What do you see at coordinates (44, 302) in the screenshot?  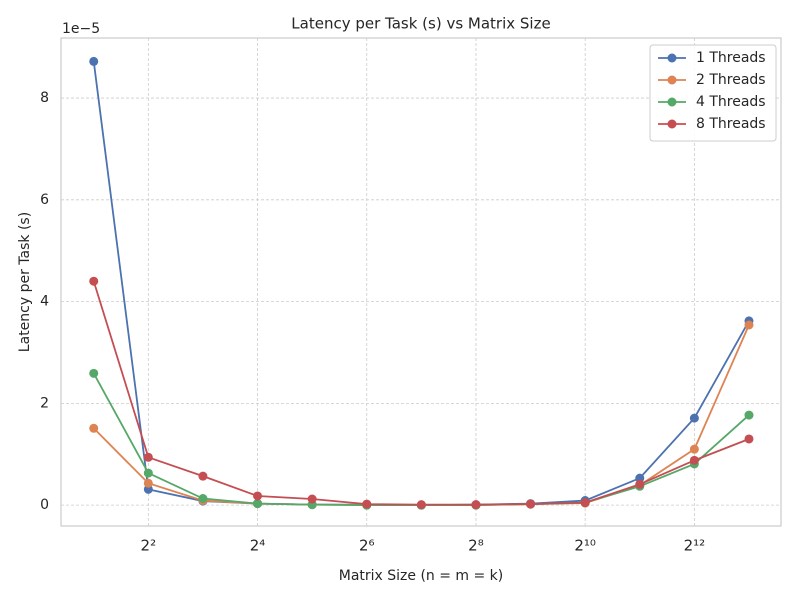 I see `y-tick-label: 4` at bounding box center [44, 302].